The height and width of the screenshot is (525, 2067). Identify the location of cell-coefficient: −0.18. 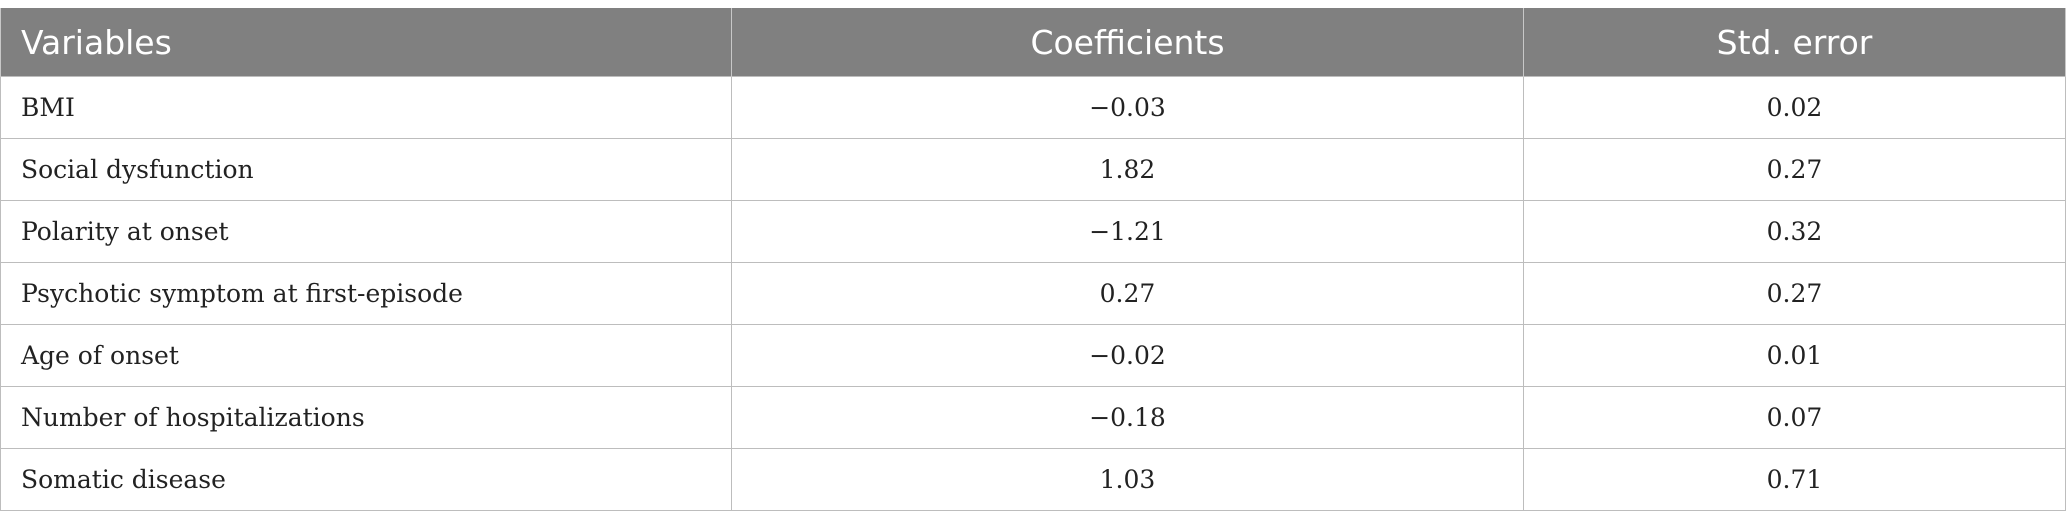
(1127, 417).